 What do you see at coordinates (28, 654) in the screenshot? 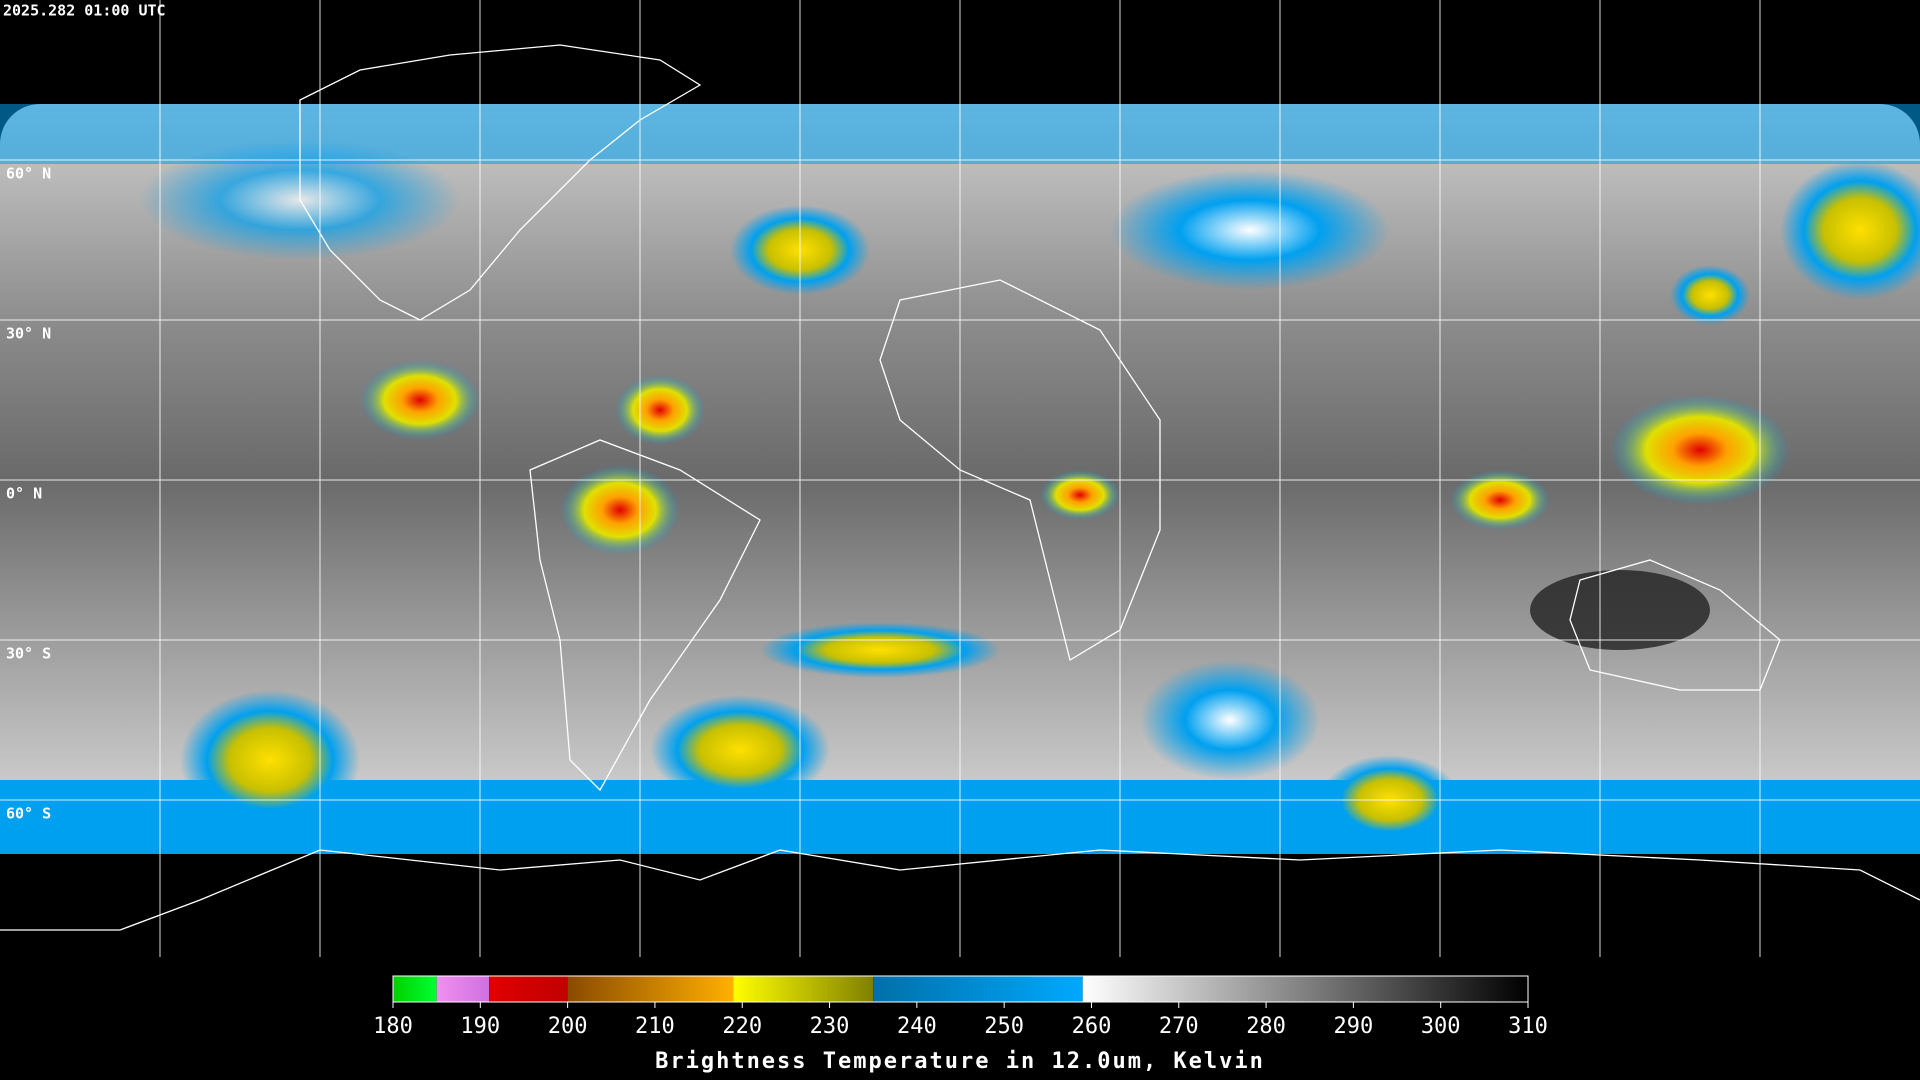
I see `latitude-label: 30° S` at bounding box center [28, 654].